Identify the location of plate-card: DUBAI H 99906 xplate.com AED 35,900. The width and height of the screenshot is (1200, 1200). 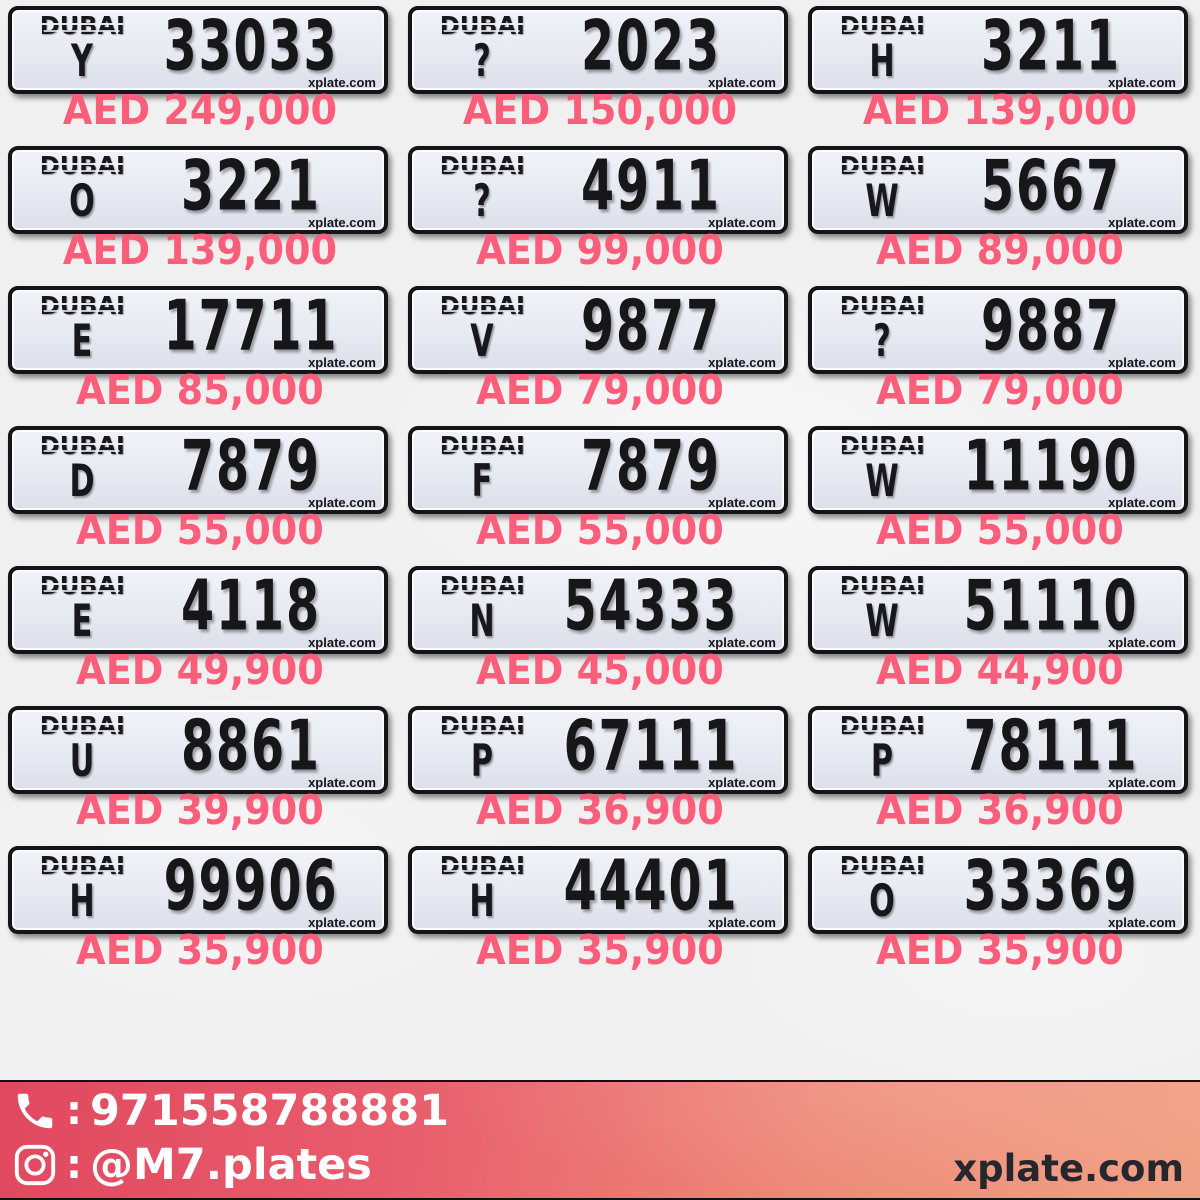
(200, 910).